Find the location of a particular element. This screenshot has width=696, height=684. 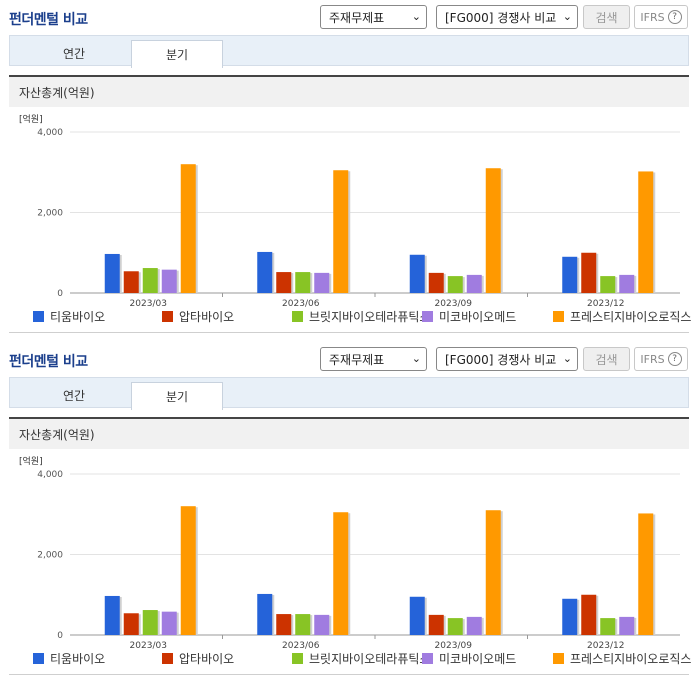

divider is located at coordinates (349, 332).